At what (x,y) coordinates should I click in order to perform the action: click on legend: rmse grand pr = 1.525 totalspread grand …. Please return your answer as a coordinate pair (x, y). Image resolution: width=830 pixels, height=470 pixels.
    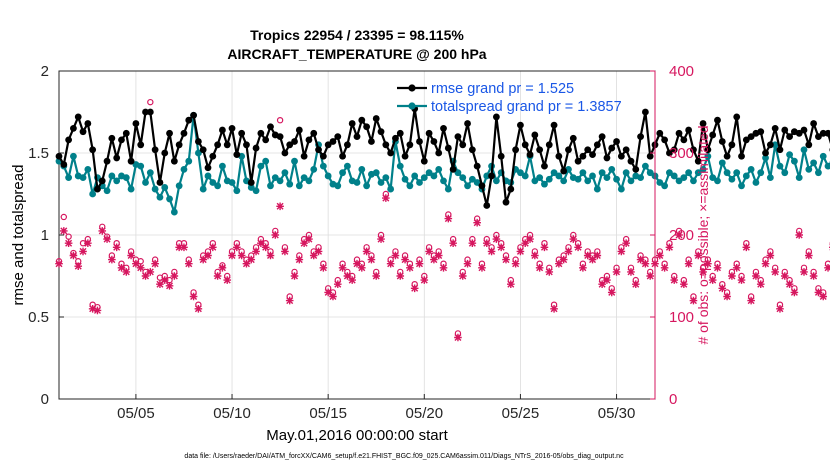
    Looking at the image, I should click on (509, 98).